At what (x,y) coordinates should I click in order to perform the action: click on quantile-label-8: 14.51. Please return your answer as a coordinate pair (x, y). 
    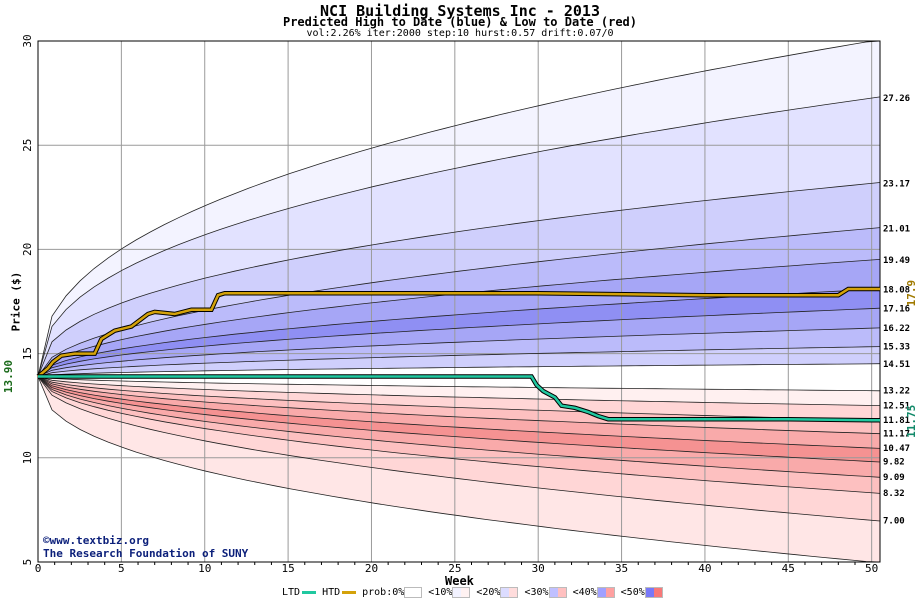
    Looking at the image, I should click on (896, 365).